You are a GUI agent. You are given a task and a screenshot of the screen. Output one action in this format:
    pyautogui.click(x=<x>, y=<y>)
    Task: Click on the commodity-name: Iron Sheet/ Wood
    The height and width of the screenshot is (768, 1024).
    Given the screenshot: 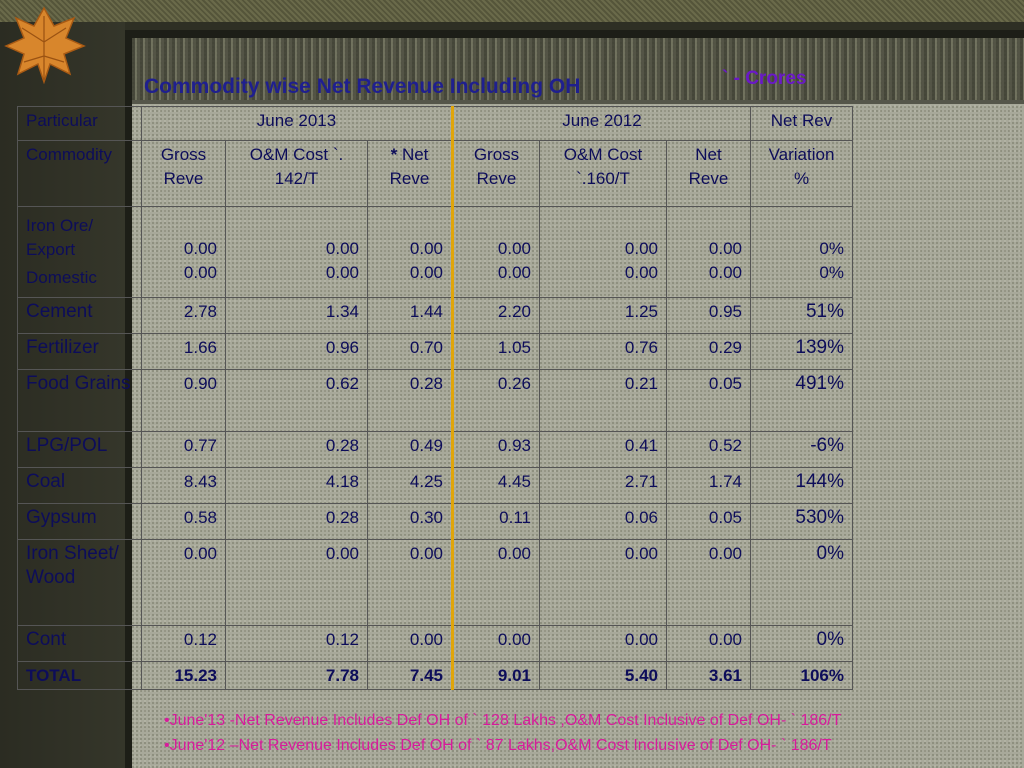 What is the action you would take?
    pyautogui.click(x=79, y=582)
    